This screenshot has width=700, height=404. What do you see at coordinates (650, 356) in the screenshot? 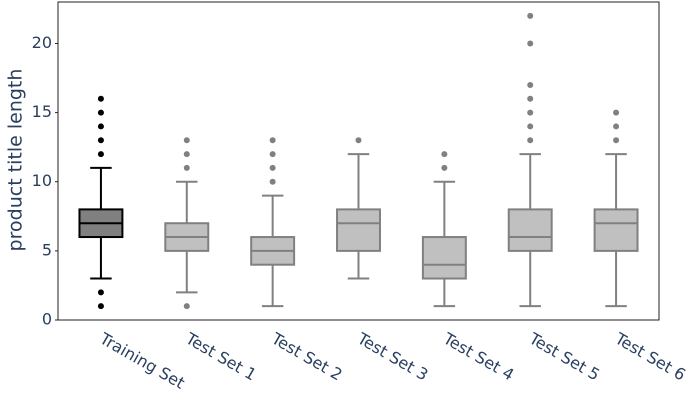
I see `x-tick-label: Test Set 6` at bounding box center [650, 356].